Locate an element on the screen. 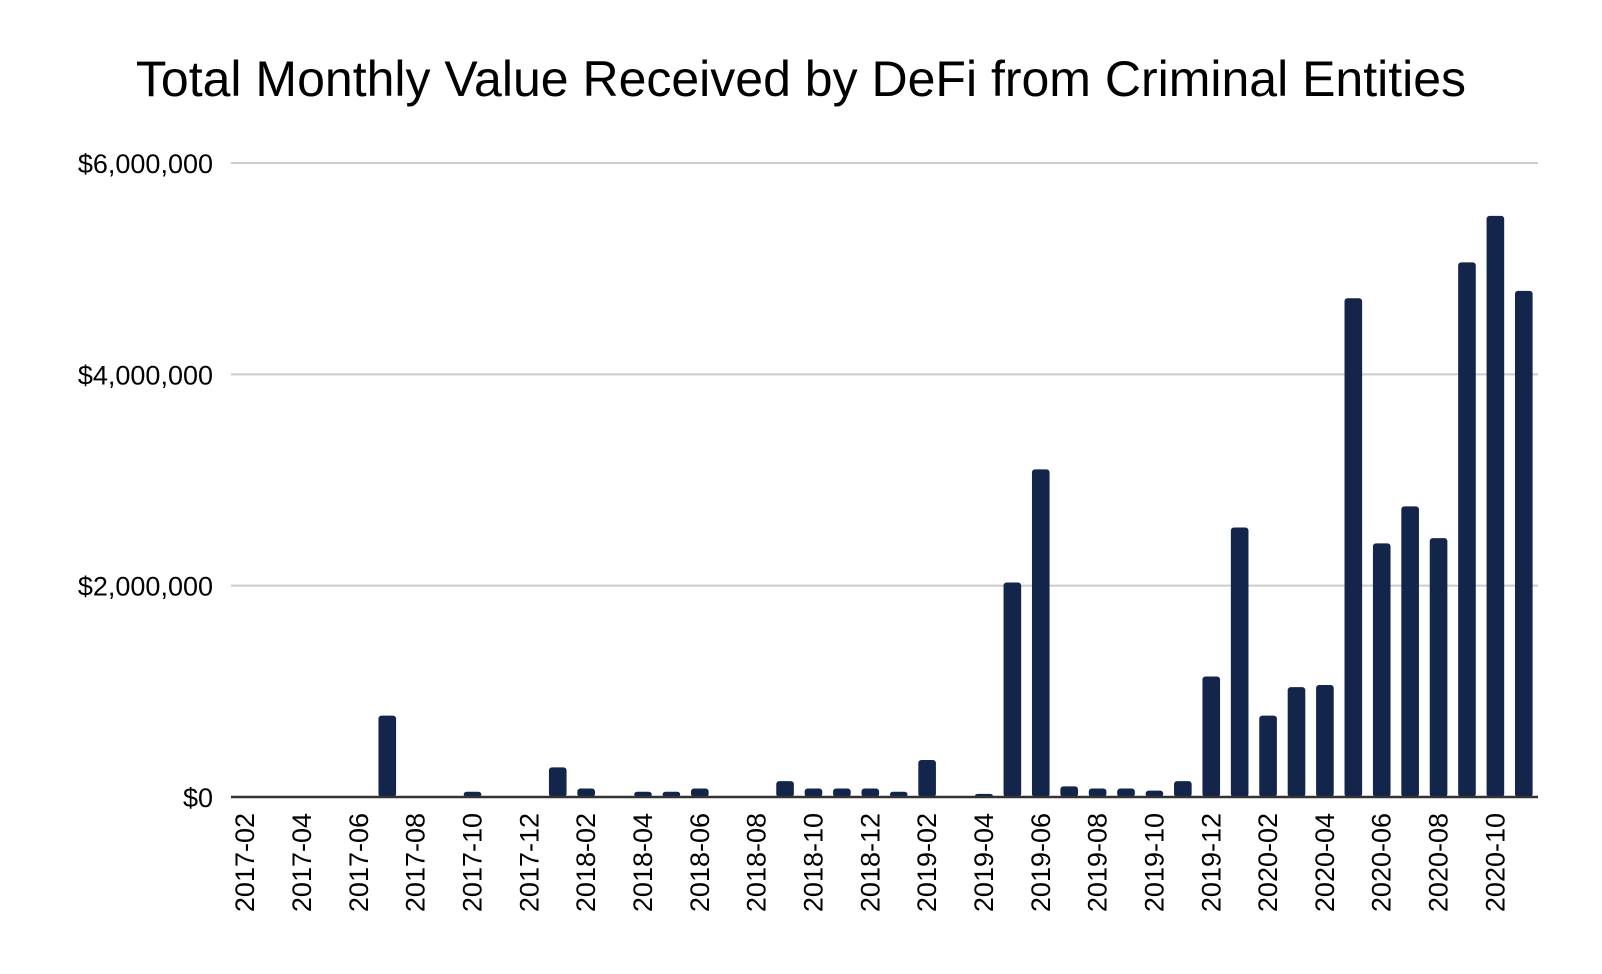  x-tick-label: 2019-12 is located at coordinates (1211, 862).